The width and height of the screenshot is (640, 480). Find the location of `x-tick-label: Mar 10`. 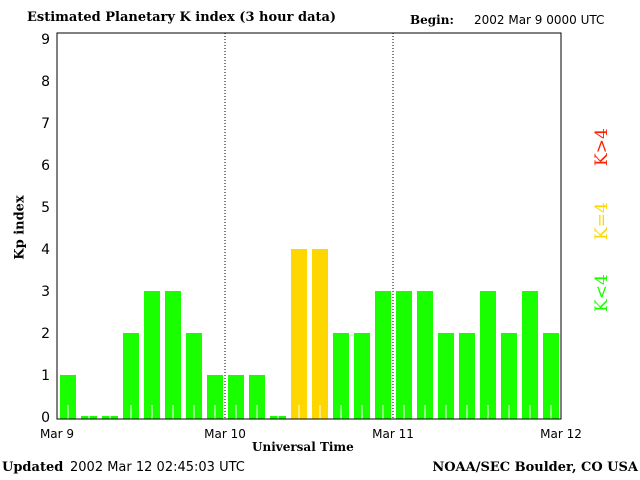

x-tick-label: Mar 10 is located at coordinates (225, 434).